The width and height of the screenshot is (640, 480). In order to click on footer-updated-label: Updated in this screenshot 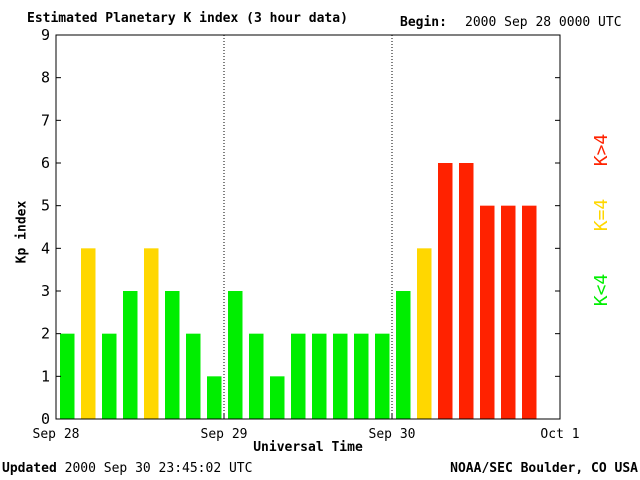, I will do `click(29, 468)`.